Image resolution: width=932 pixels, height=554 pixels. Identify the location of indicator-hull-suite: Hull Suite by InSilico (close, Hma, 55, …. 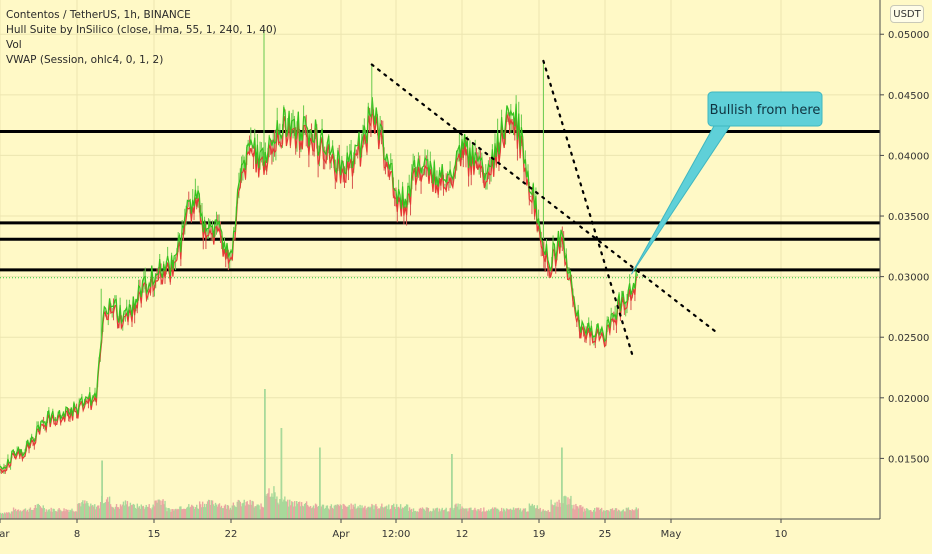
(141, 30).